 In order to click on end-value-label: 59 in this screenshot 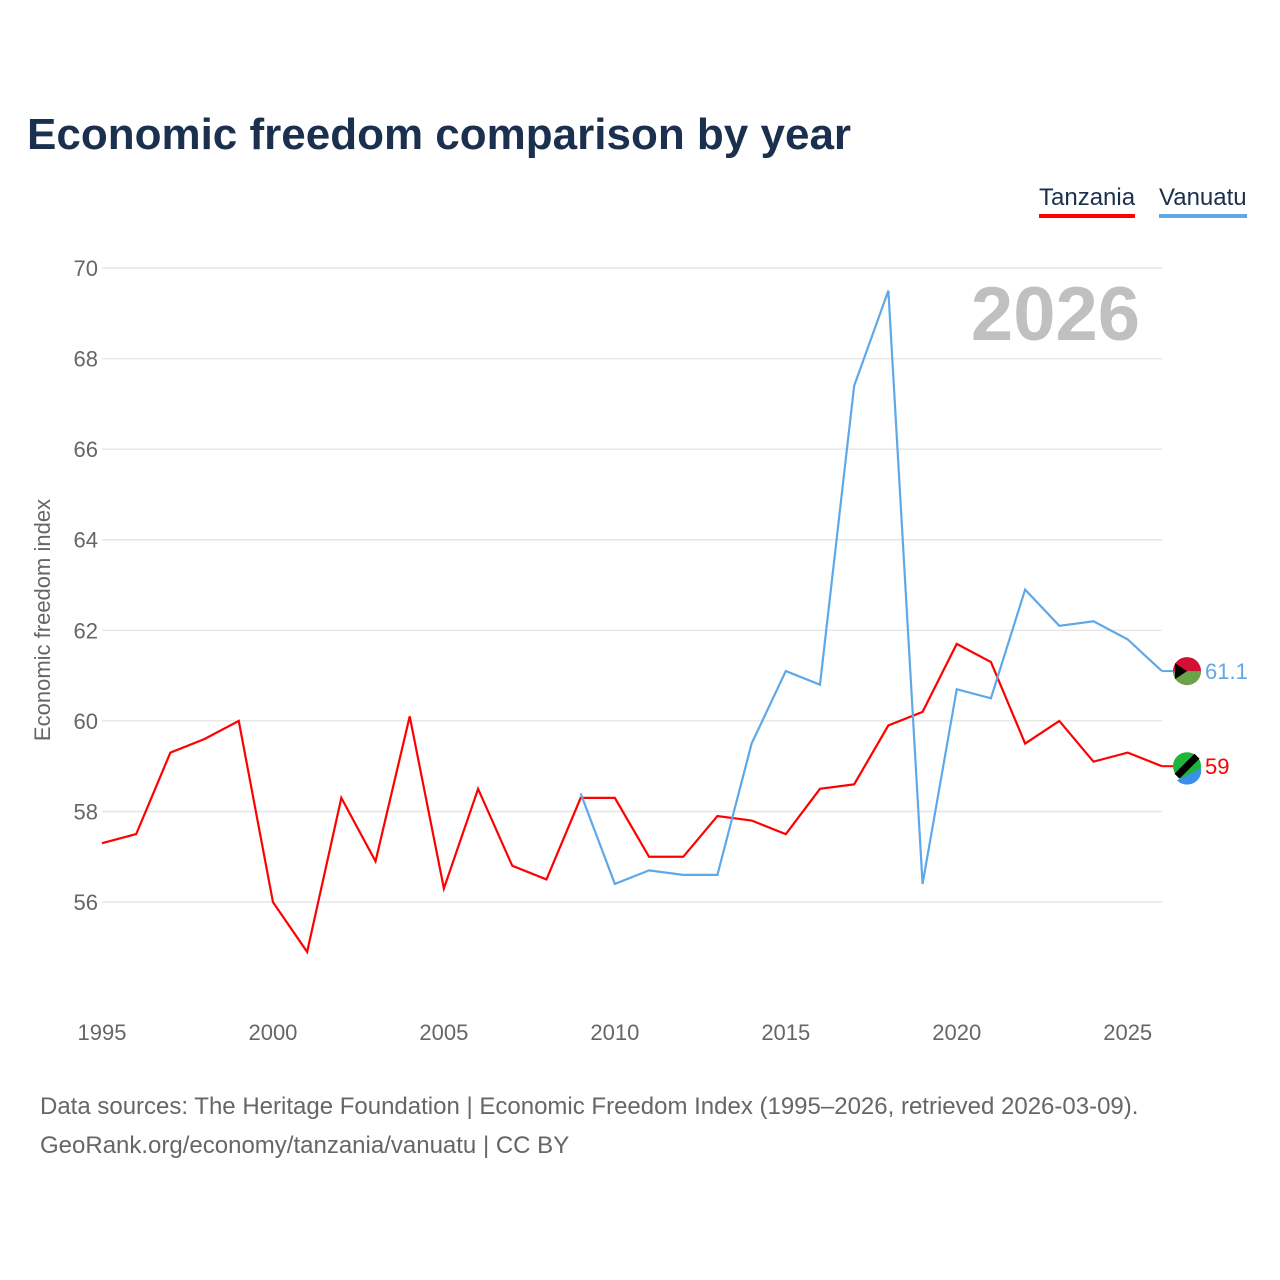, I will do `click(1217, 766)`.